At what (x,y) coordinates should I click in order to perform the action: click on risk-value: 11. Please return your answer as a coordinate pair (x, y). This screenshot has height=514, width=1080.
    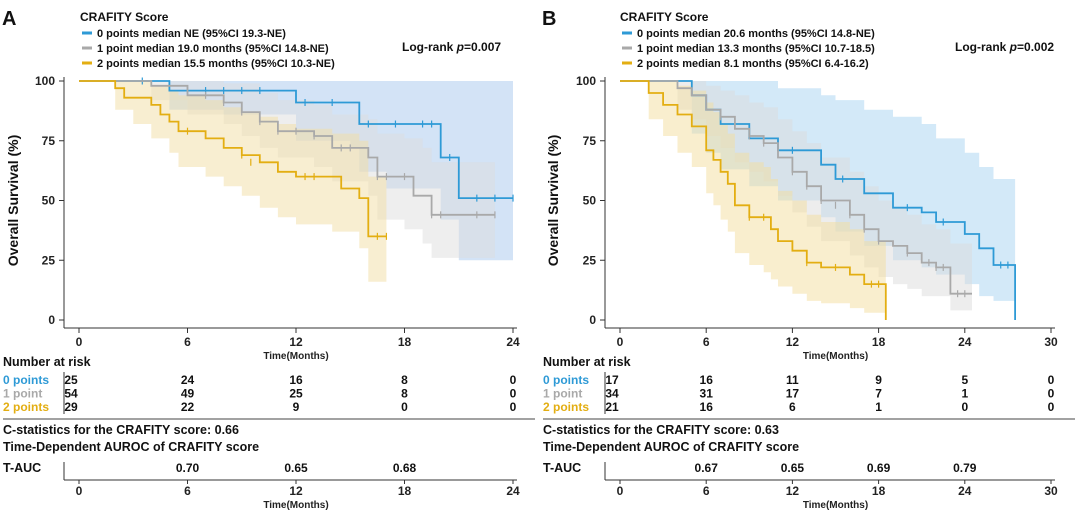
    Looking at the image, I should click on (792, 380).